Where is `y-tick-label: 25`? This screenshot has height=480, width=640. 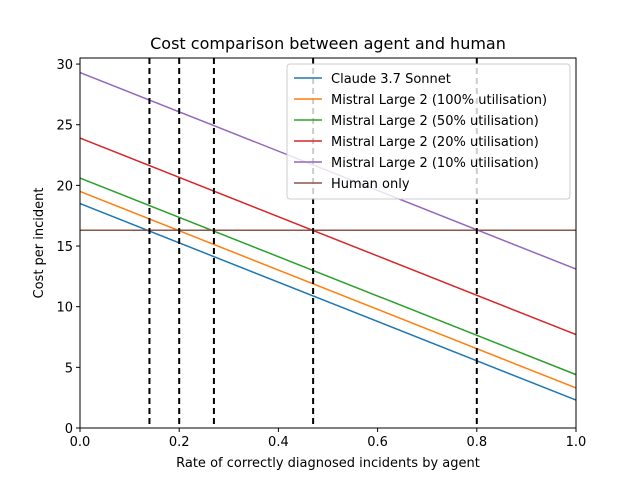
y-tick-label: 25 is located at coordinates (64, 126).